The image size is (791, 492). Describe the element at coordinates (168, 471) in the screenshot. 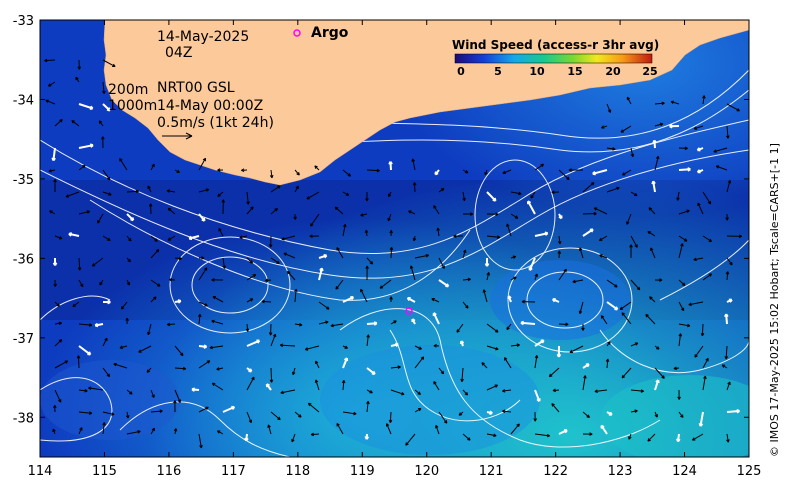

I see `x-tick-label: 116` at that location.